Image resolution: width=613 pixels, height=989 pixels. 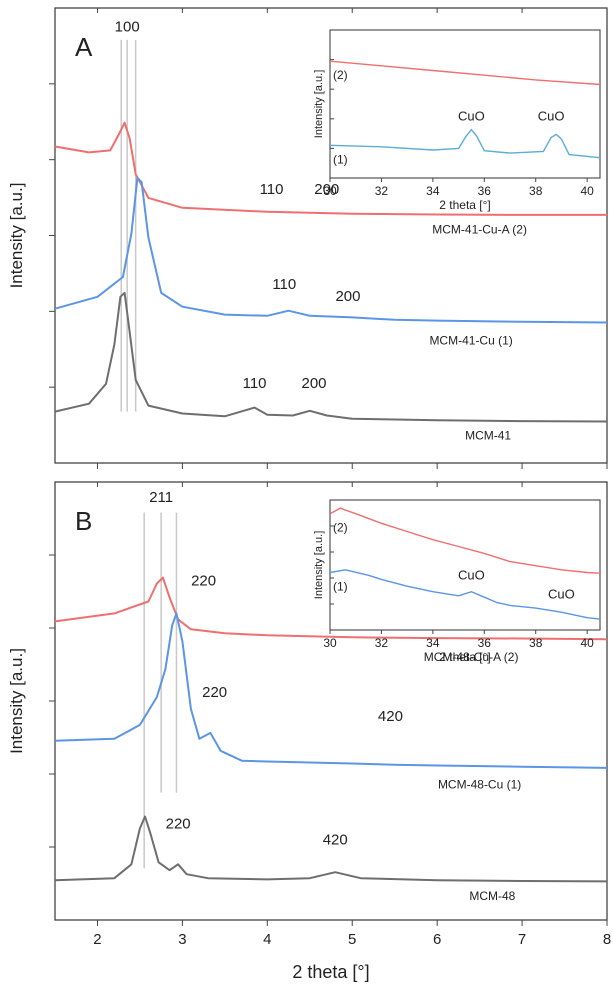 What do you see at coordinates (488, 435) in the screenshot?
I see `series-label: MCM-41` at bounding box center [488, 435].